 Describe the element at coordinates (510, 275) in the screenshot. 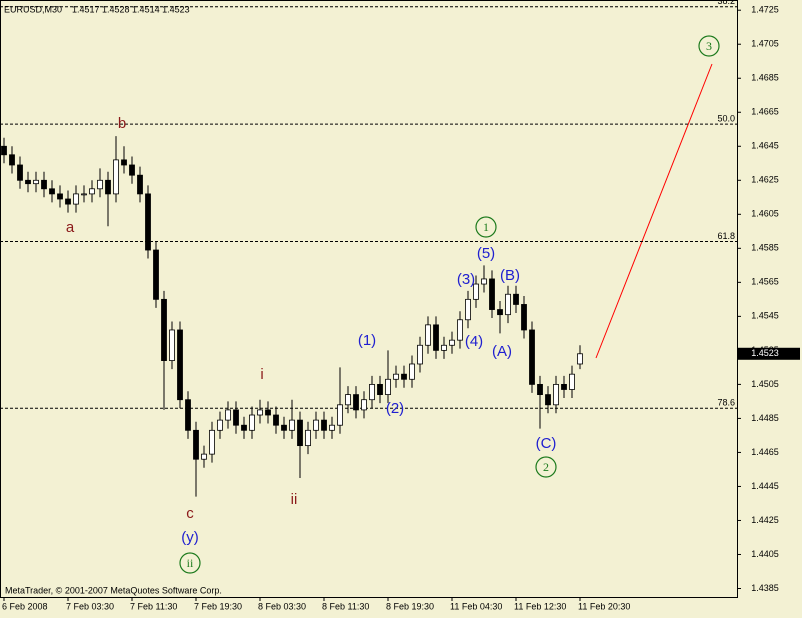

I see `wave-label: (B)` at that location.